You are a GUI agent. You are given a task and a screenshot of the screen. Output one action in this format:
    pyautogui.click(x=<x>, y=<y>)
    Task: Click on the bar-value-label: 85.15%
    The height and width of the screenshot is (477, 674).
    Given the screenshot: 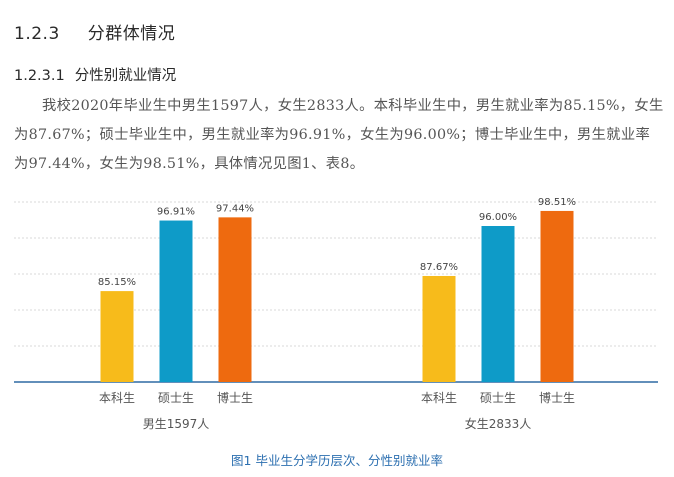 What is the action you would take?
    pyautogui.click(x=117, y=282)
    